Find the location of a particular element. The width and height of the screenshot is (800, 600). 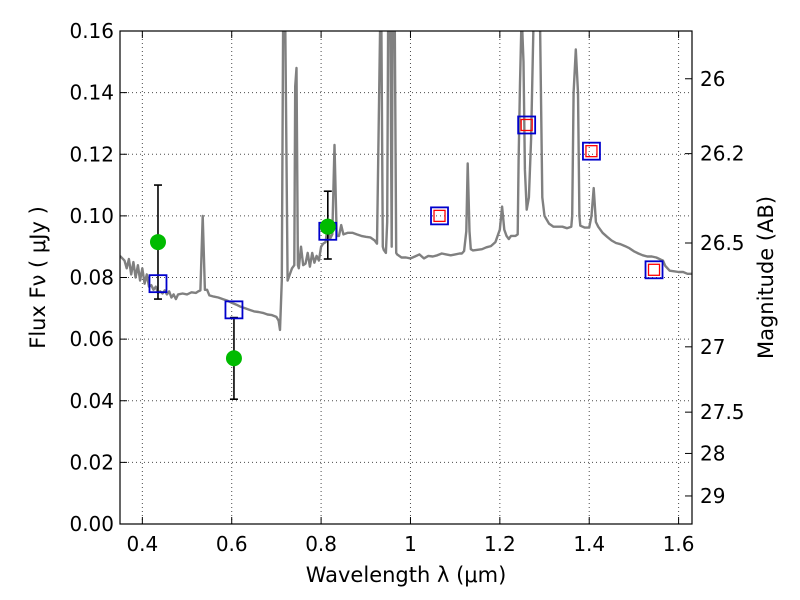

x-axis-label: Wavelength λ (μm) is located at coordinates (406, 575).